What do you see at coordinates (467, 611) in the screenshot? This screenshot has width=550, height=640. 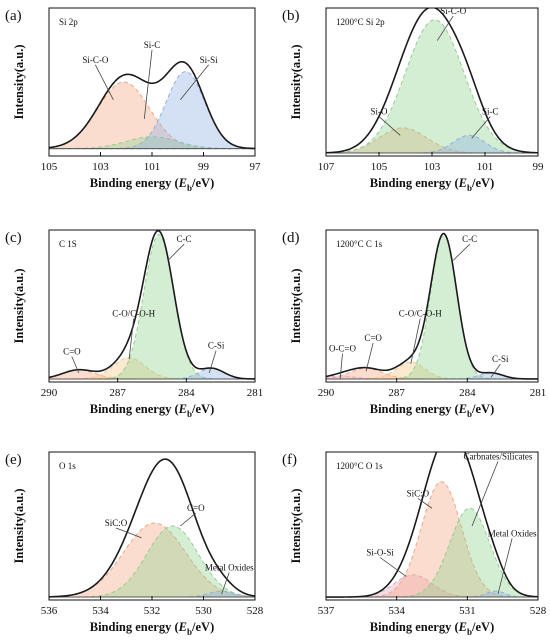 I see `x-tick-label: 531` at bounding box center [467, 611].